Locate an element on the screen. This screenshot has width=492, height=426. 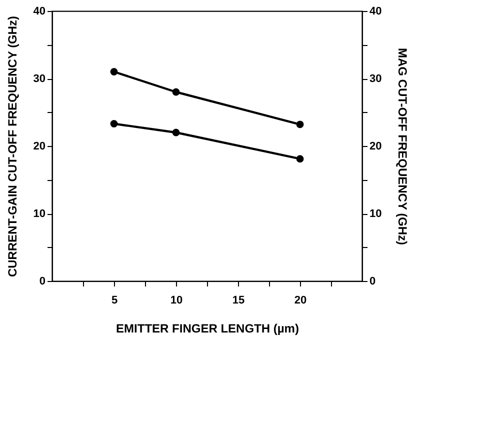
x-tick-label: 10 is located at coordinates (176, 300).